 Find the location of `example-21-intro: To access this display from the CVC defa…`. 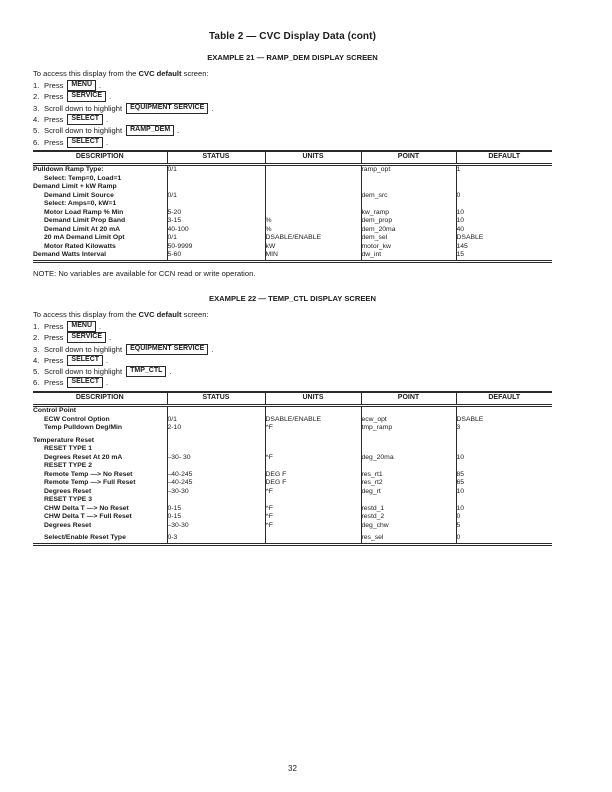

example-21-intro: To access this display from the CVC defa… is located at coordinates (292, 73).